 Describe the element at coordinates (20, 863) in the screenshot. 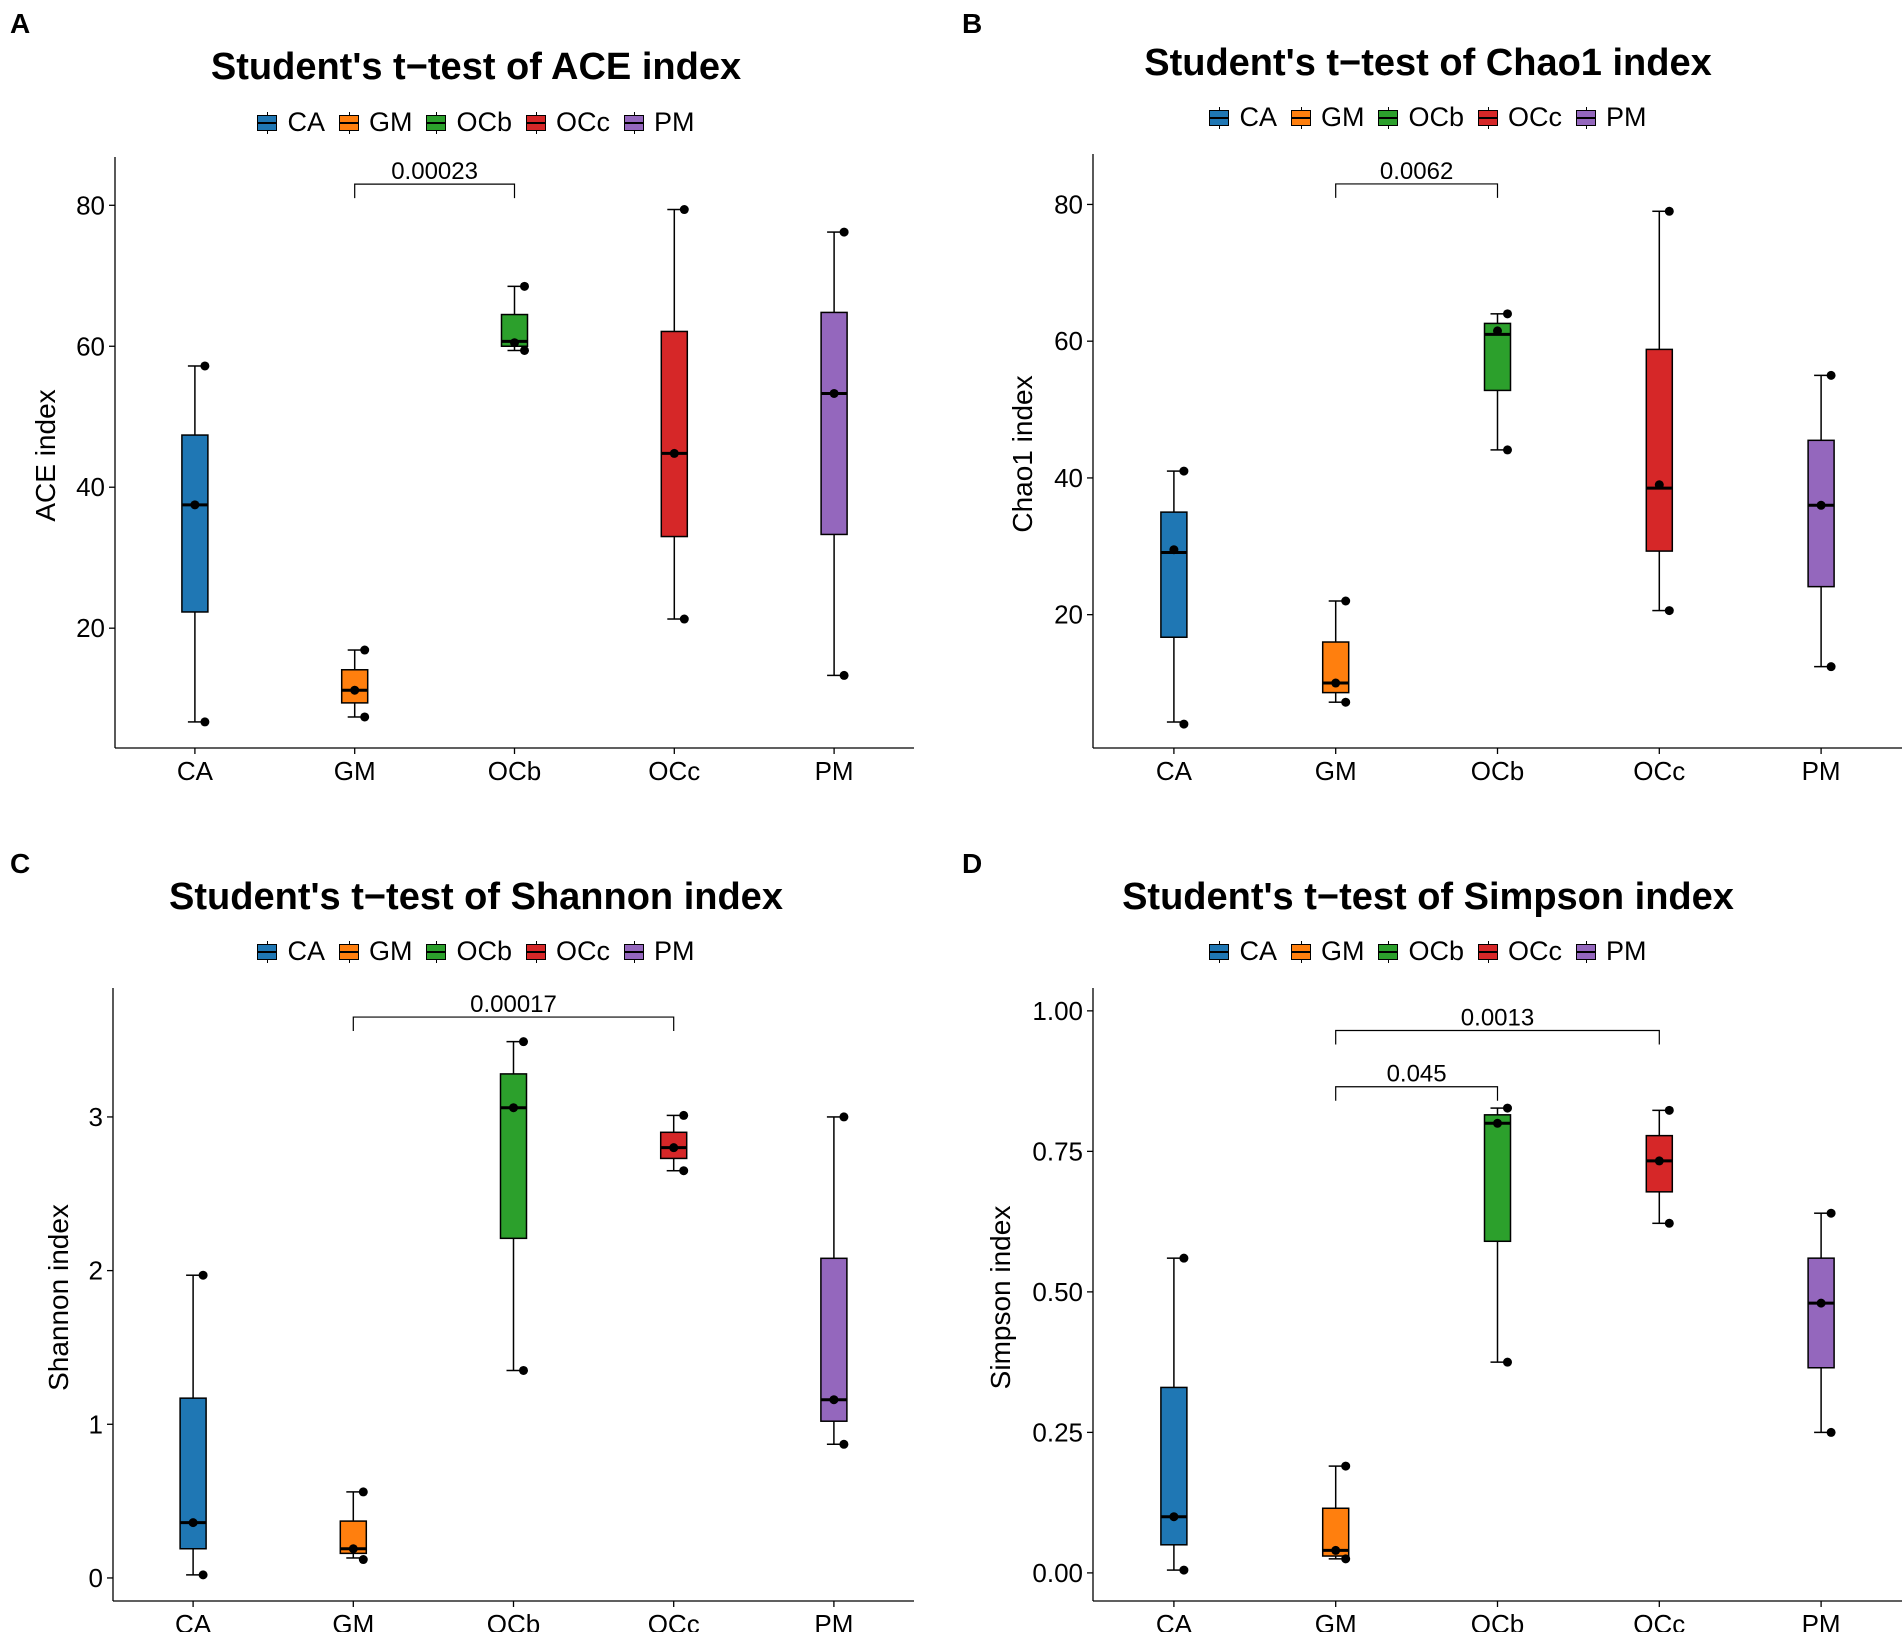

I see `panel-letter: C` at that location.